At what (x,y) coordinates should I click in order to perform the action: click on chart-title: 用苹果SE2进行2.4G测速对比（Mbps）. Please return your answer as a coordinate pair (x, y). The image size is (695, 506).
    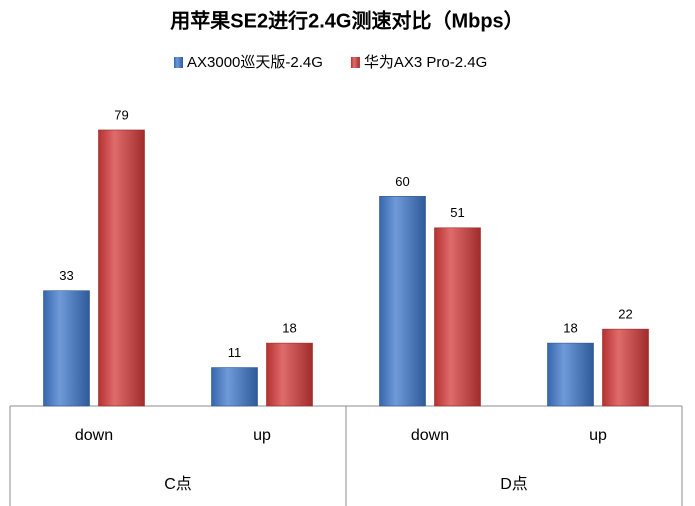
    Looking at the image, I should click on (346, 20).